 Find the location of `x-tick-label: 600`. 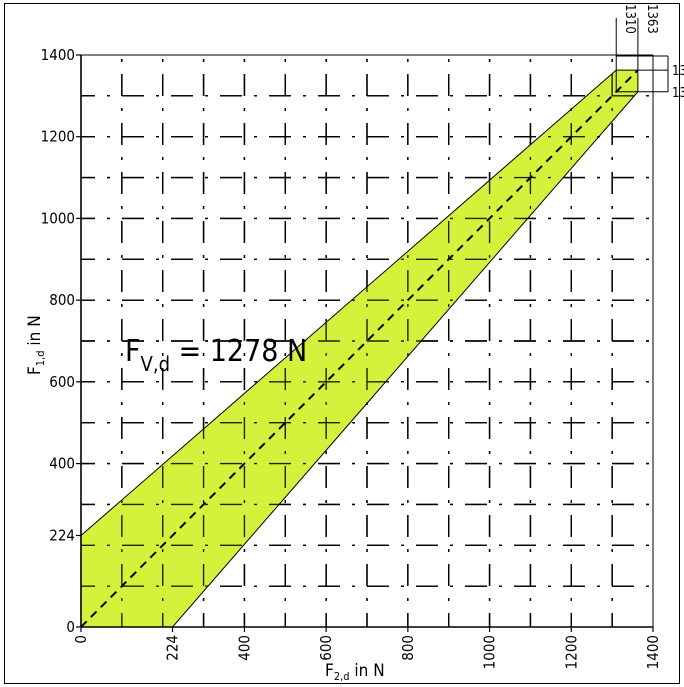

x-tick-label: 600 is located at coordinates (326, 648).